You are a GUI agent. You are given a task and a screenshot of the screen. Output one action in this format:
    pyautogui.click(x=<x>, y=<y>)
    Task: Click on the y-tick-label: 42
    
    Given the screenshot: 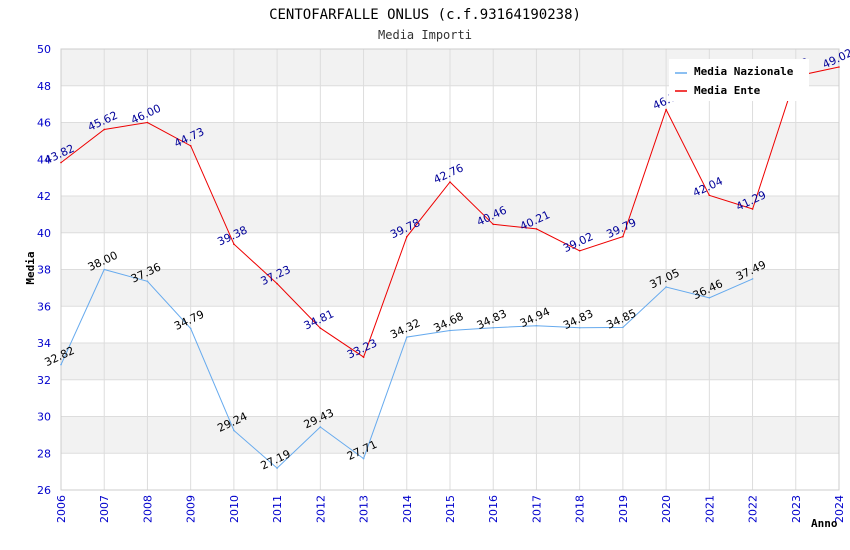 What is the action you would take?
    pyautogui.click(x=44, y=196)
    